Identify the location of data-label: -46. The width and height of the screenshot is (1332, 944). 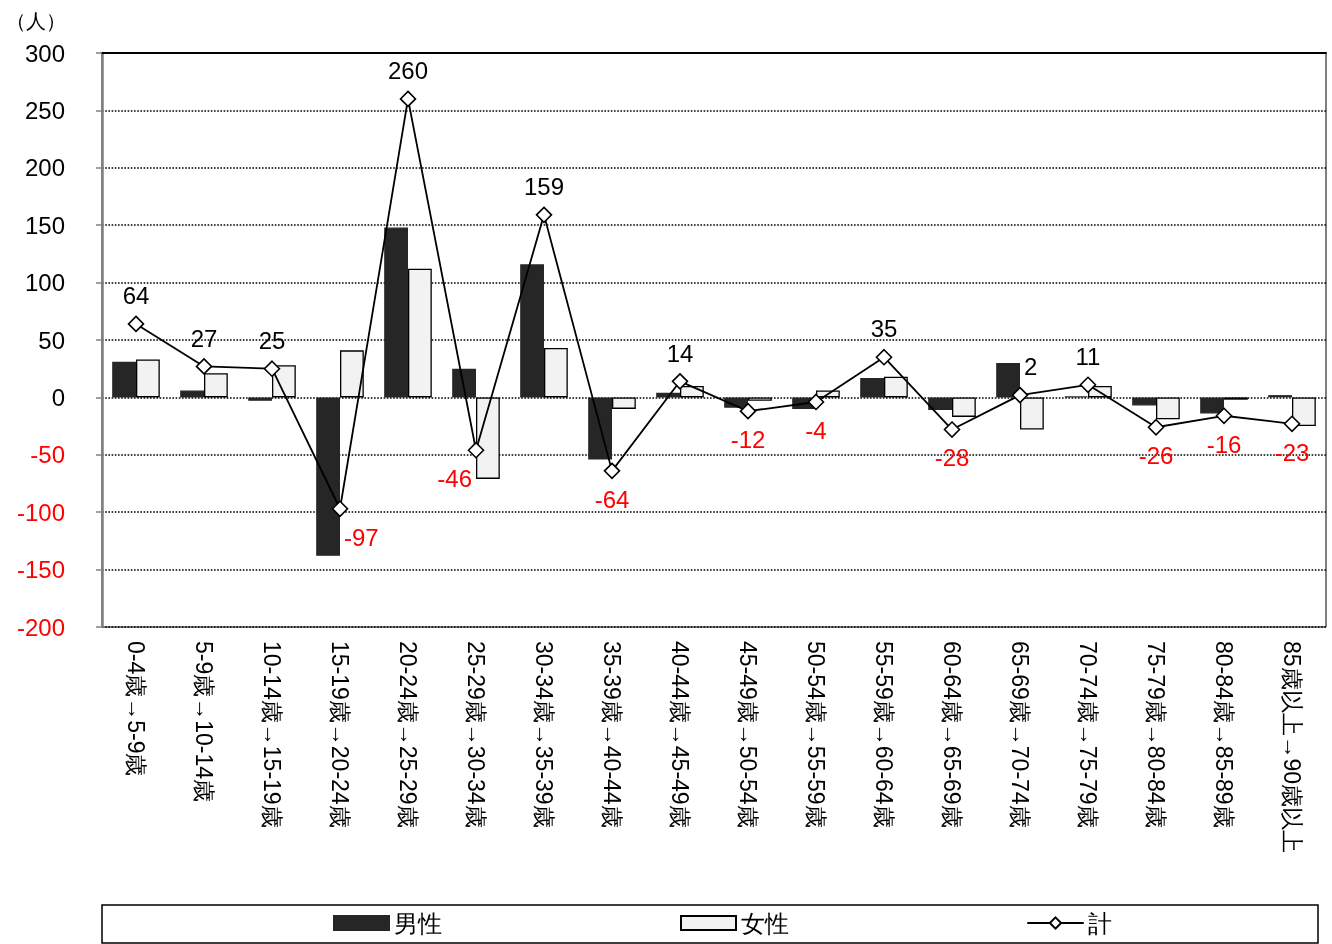
(454, 479).